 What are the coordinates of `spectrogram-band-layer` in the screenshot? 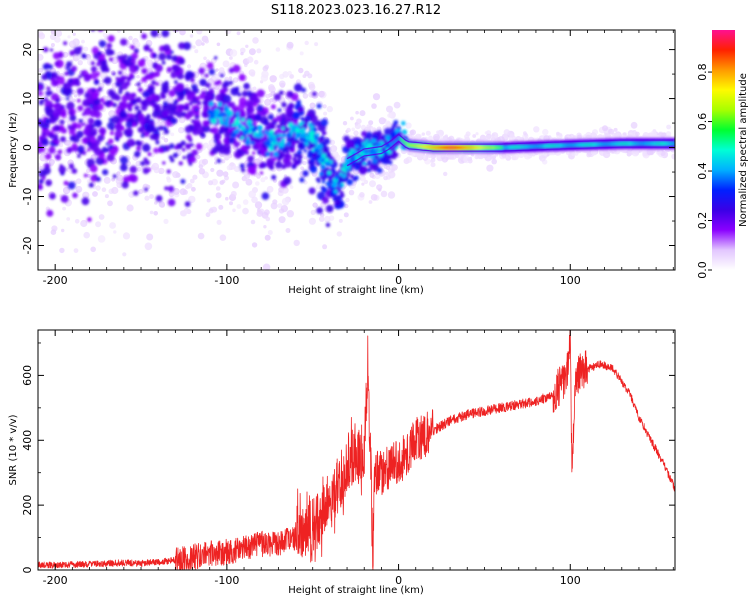 It's located at (532, 143).